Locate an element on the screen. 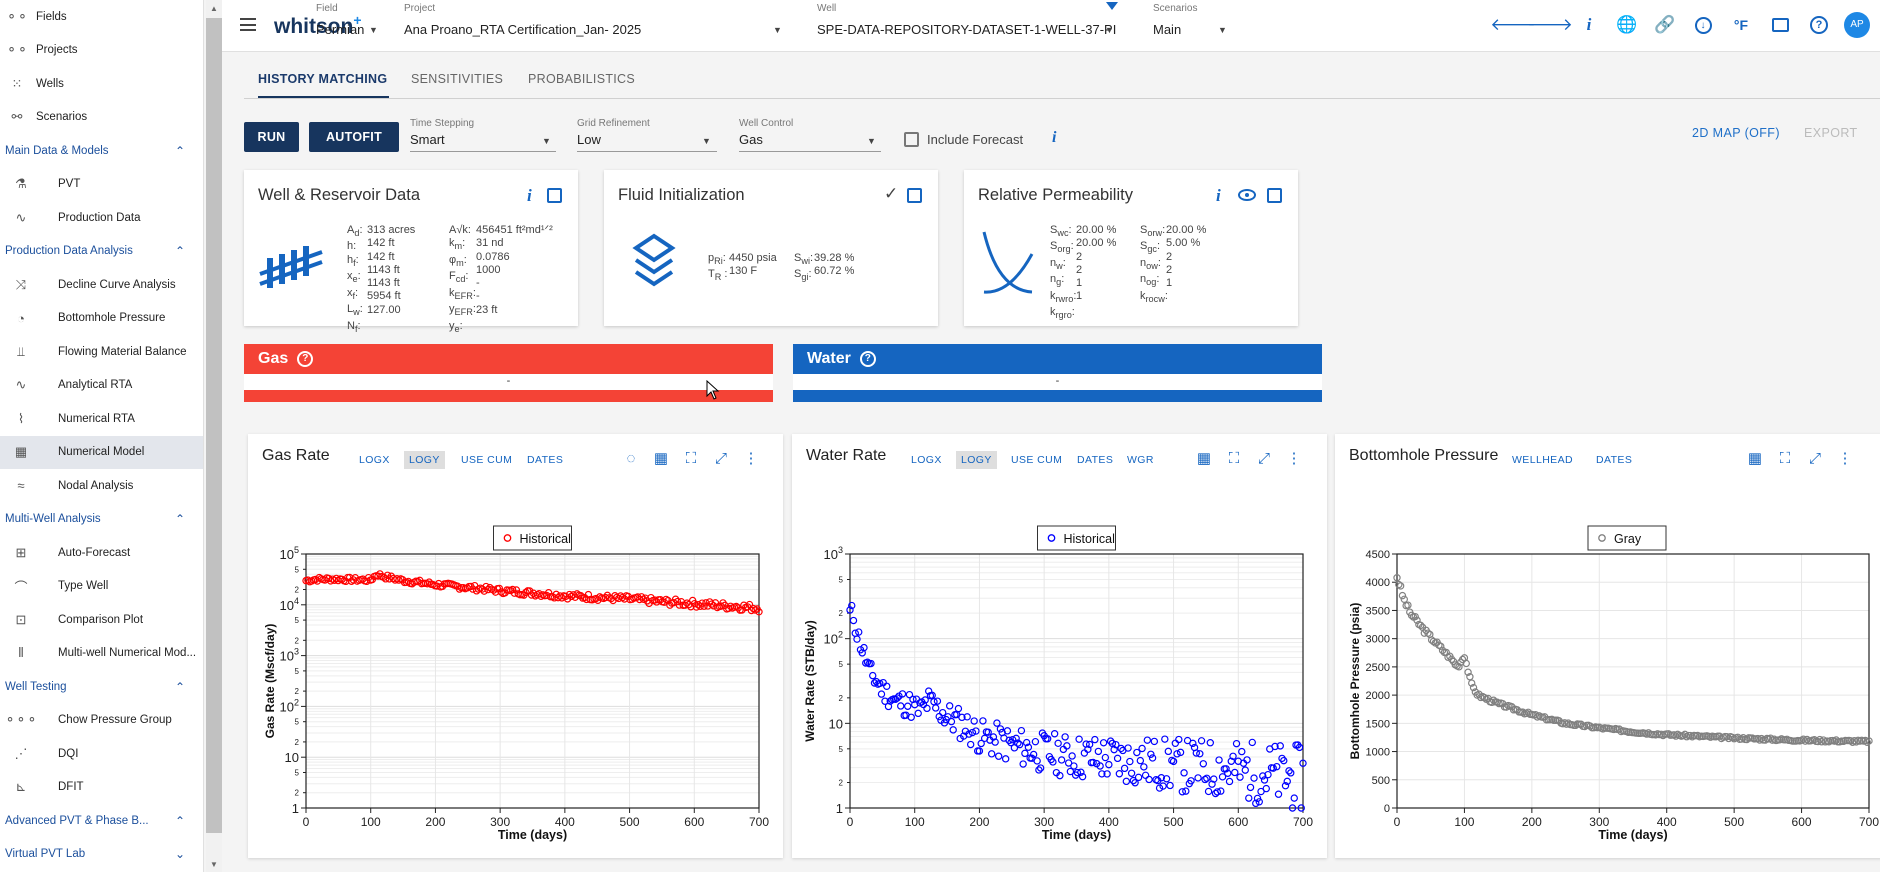 This screenshot has height=872, width=1880. well-control-select: Gas is located at coordinates (751, 139).